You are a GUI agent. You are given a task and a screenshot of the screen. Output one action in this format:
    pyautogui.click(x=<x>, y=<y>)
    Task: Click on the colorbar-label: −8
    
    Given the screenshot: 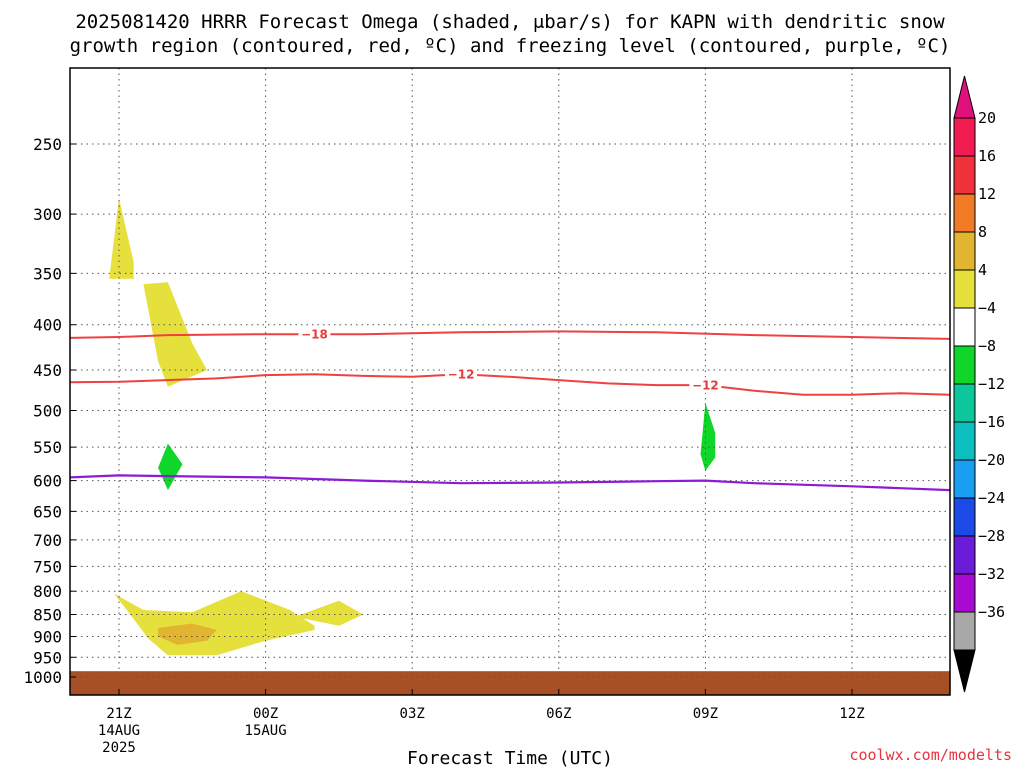 What is the action you would take?
    pyautogui.click(x=987, y=346)
    